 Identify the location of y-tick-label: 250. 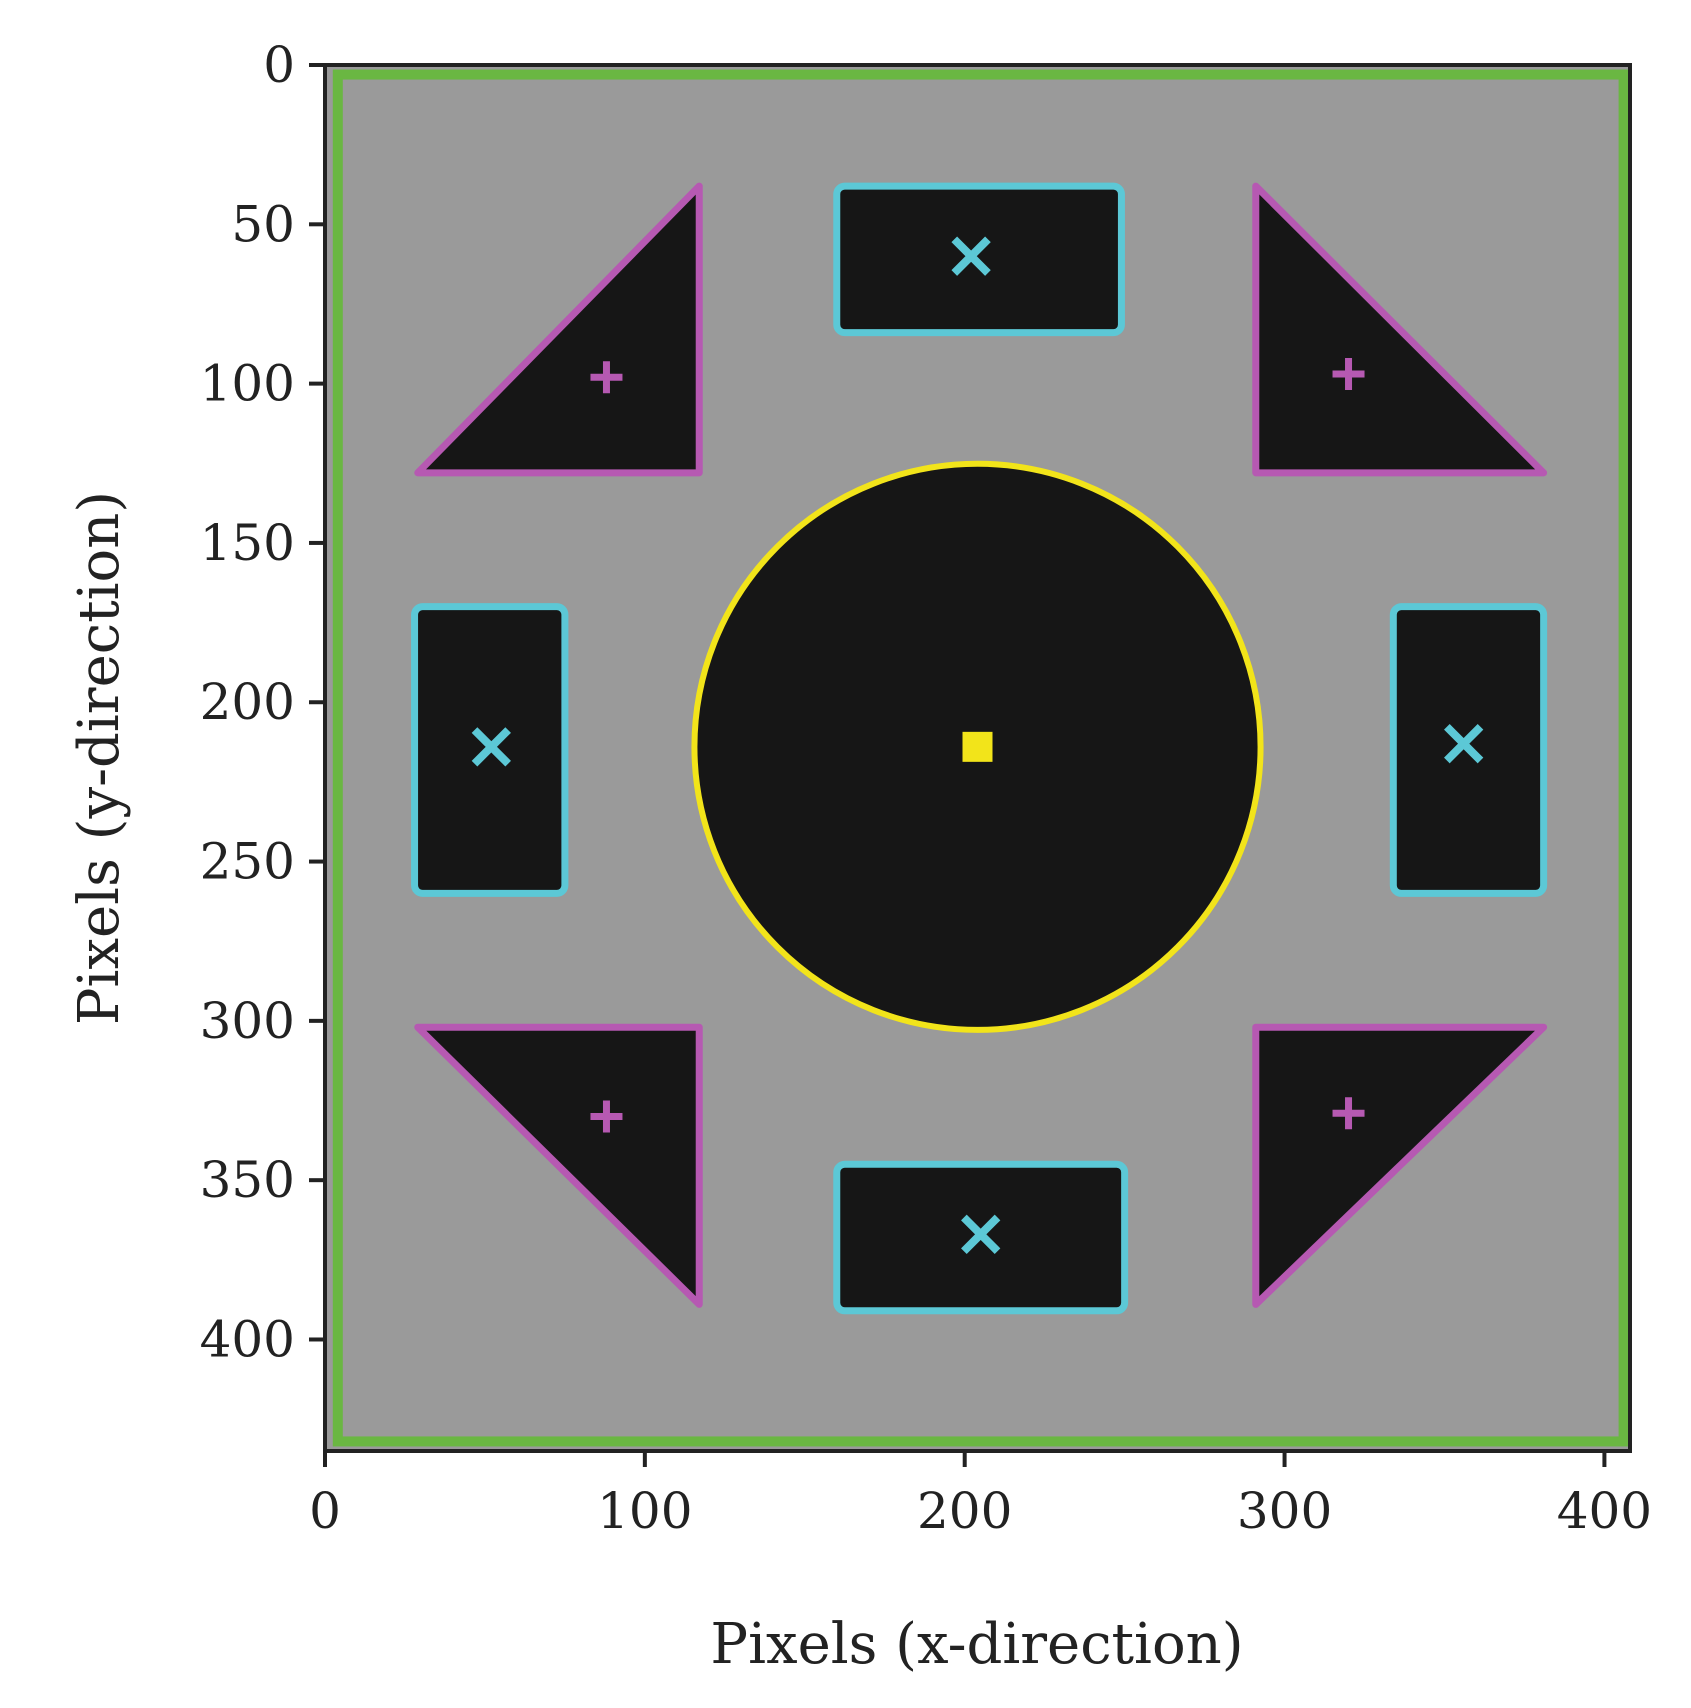
(247, 862).